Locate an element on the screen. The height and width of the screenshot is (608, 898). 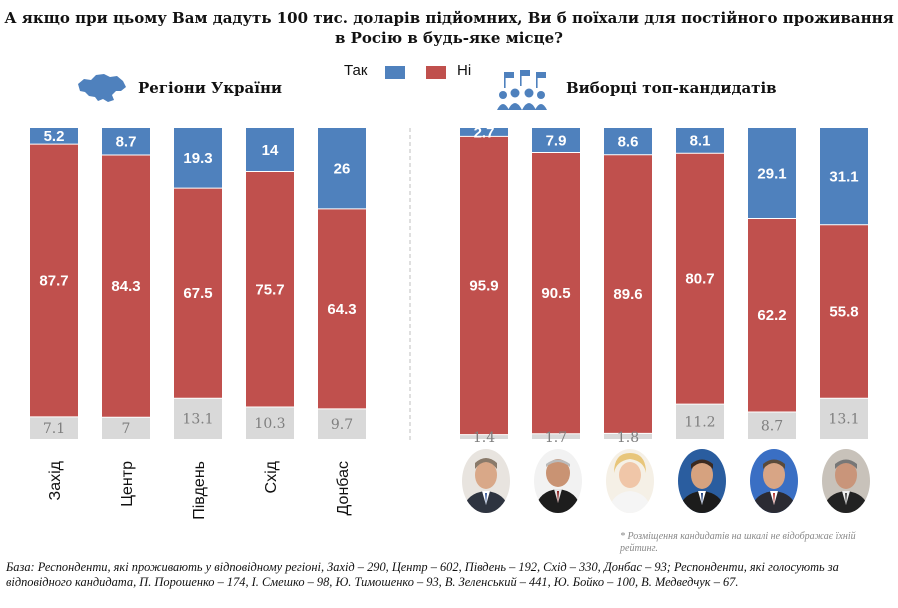
category-label: Захід is located at coordinates (55, 480).